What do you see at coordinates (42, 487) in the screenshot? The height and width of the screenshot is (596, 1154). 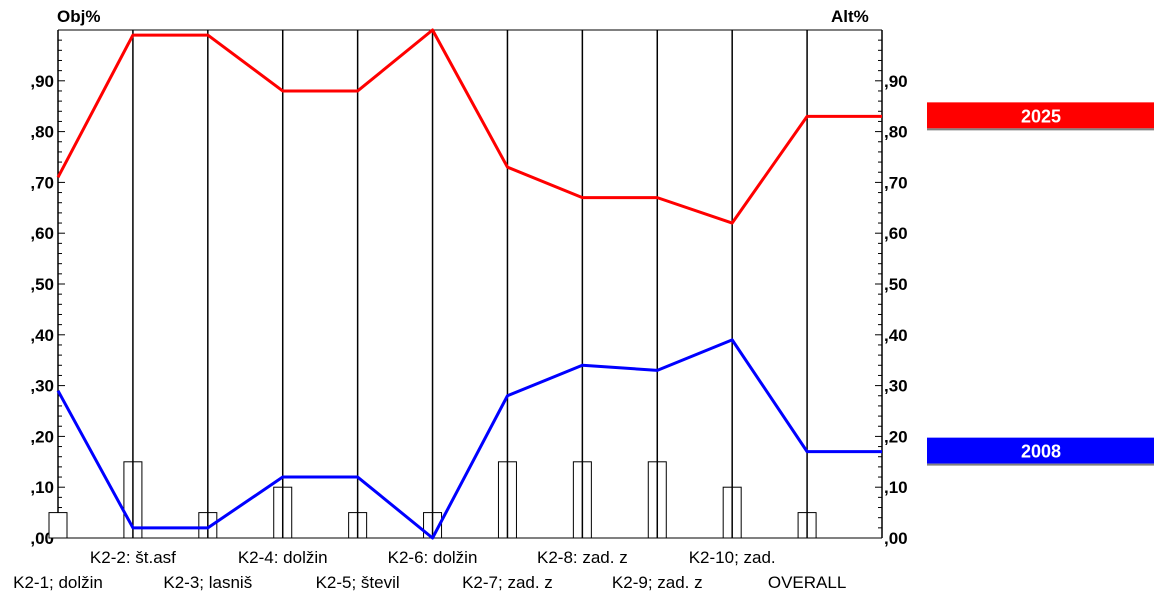 I see `left-tick-label: ,10` at bounding box center [42, 487].